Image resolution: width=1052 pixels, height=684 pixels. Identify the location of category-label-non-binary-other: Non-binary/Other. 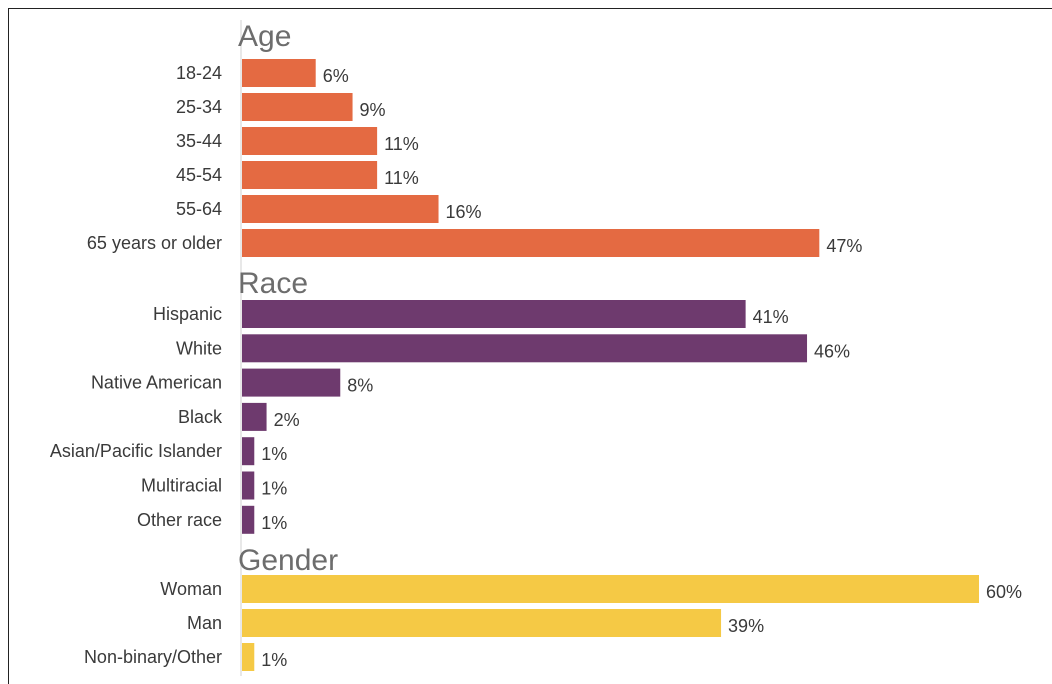
(153, 657).